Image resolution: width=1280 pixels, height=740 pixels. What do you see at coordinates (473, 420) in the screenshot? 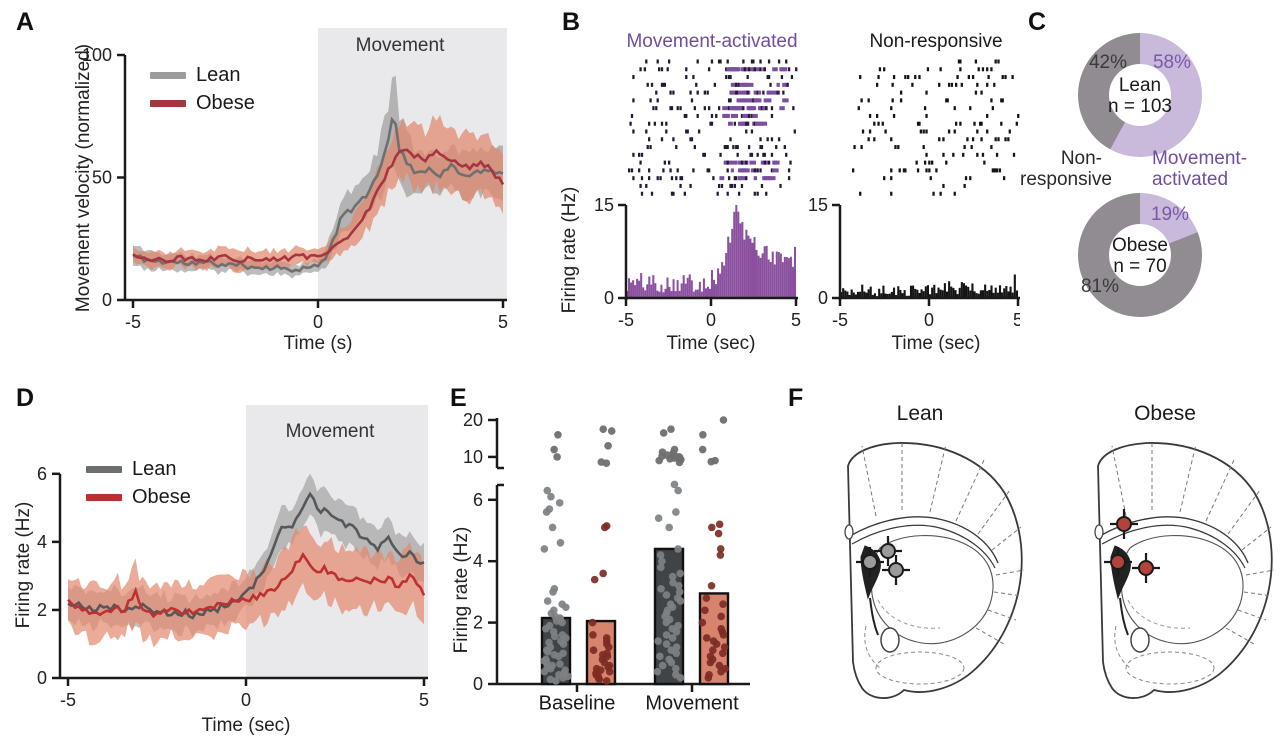
I see `svg-text: 20` at bounding box center [473, 420].